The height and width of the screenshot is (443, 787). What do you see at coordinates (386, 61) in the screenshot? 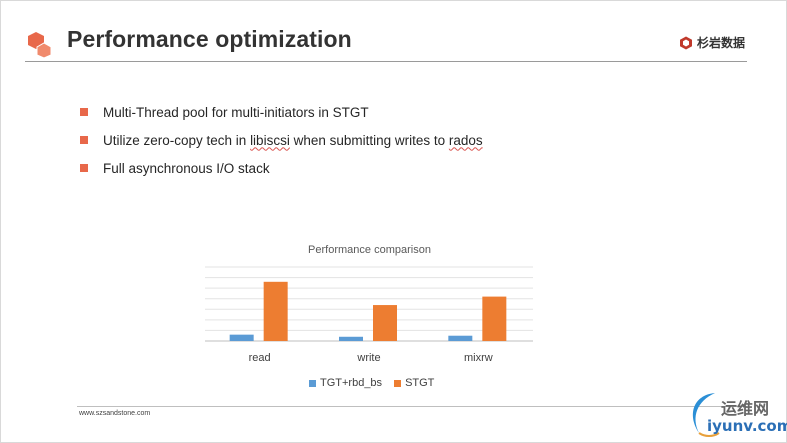
I see `header-divider` at bounding box center [386, 61].